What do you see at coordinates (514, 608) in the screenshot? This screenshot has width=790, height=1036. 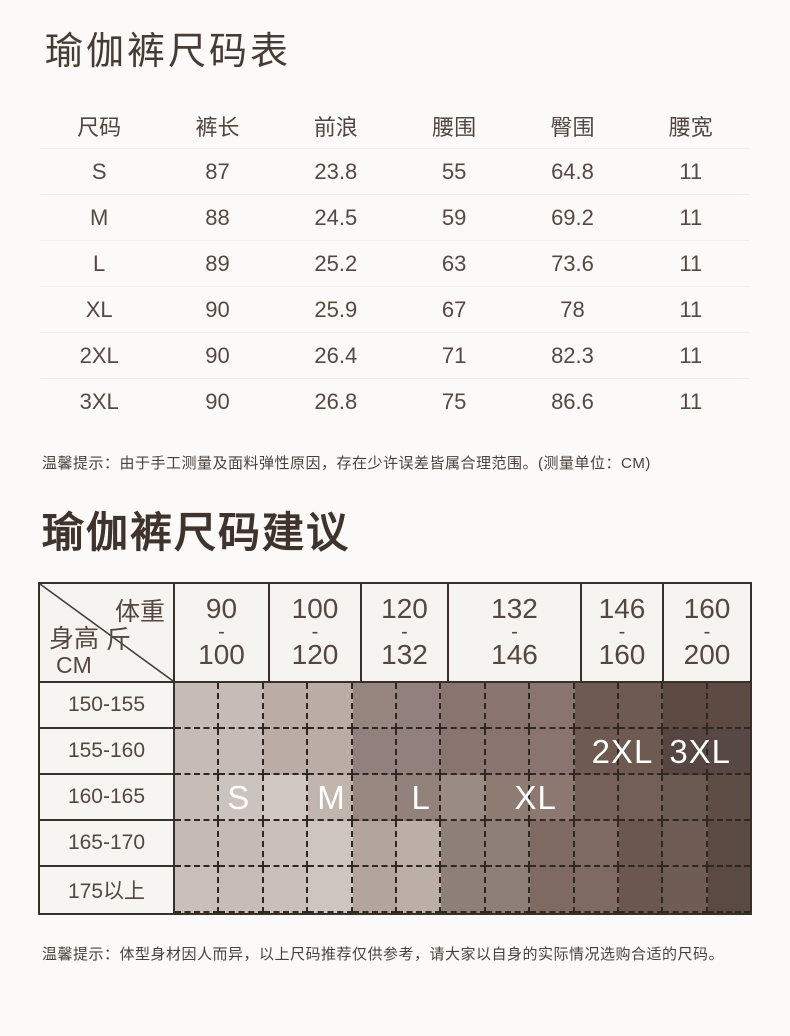 I see `weight-range-min: 132` at bounding box center [514, 608].